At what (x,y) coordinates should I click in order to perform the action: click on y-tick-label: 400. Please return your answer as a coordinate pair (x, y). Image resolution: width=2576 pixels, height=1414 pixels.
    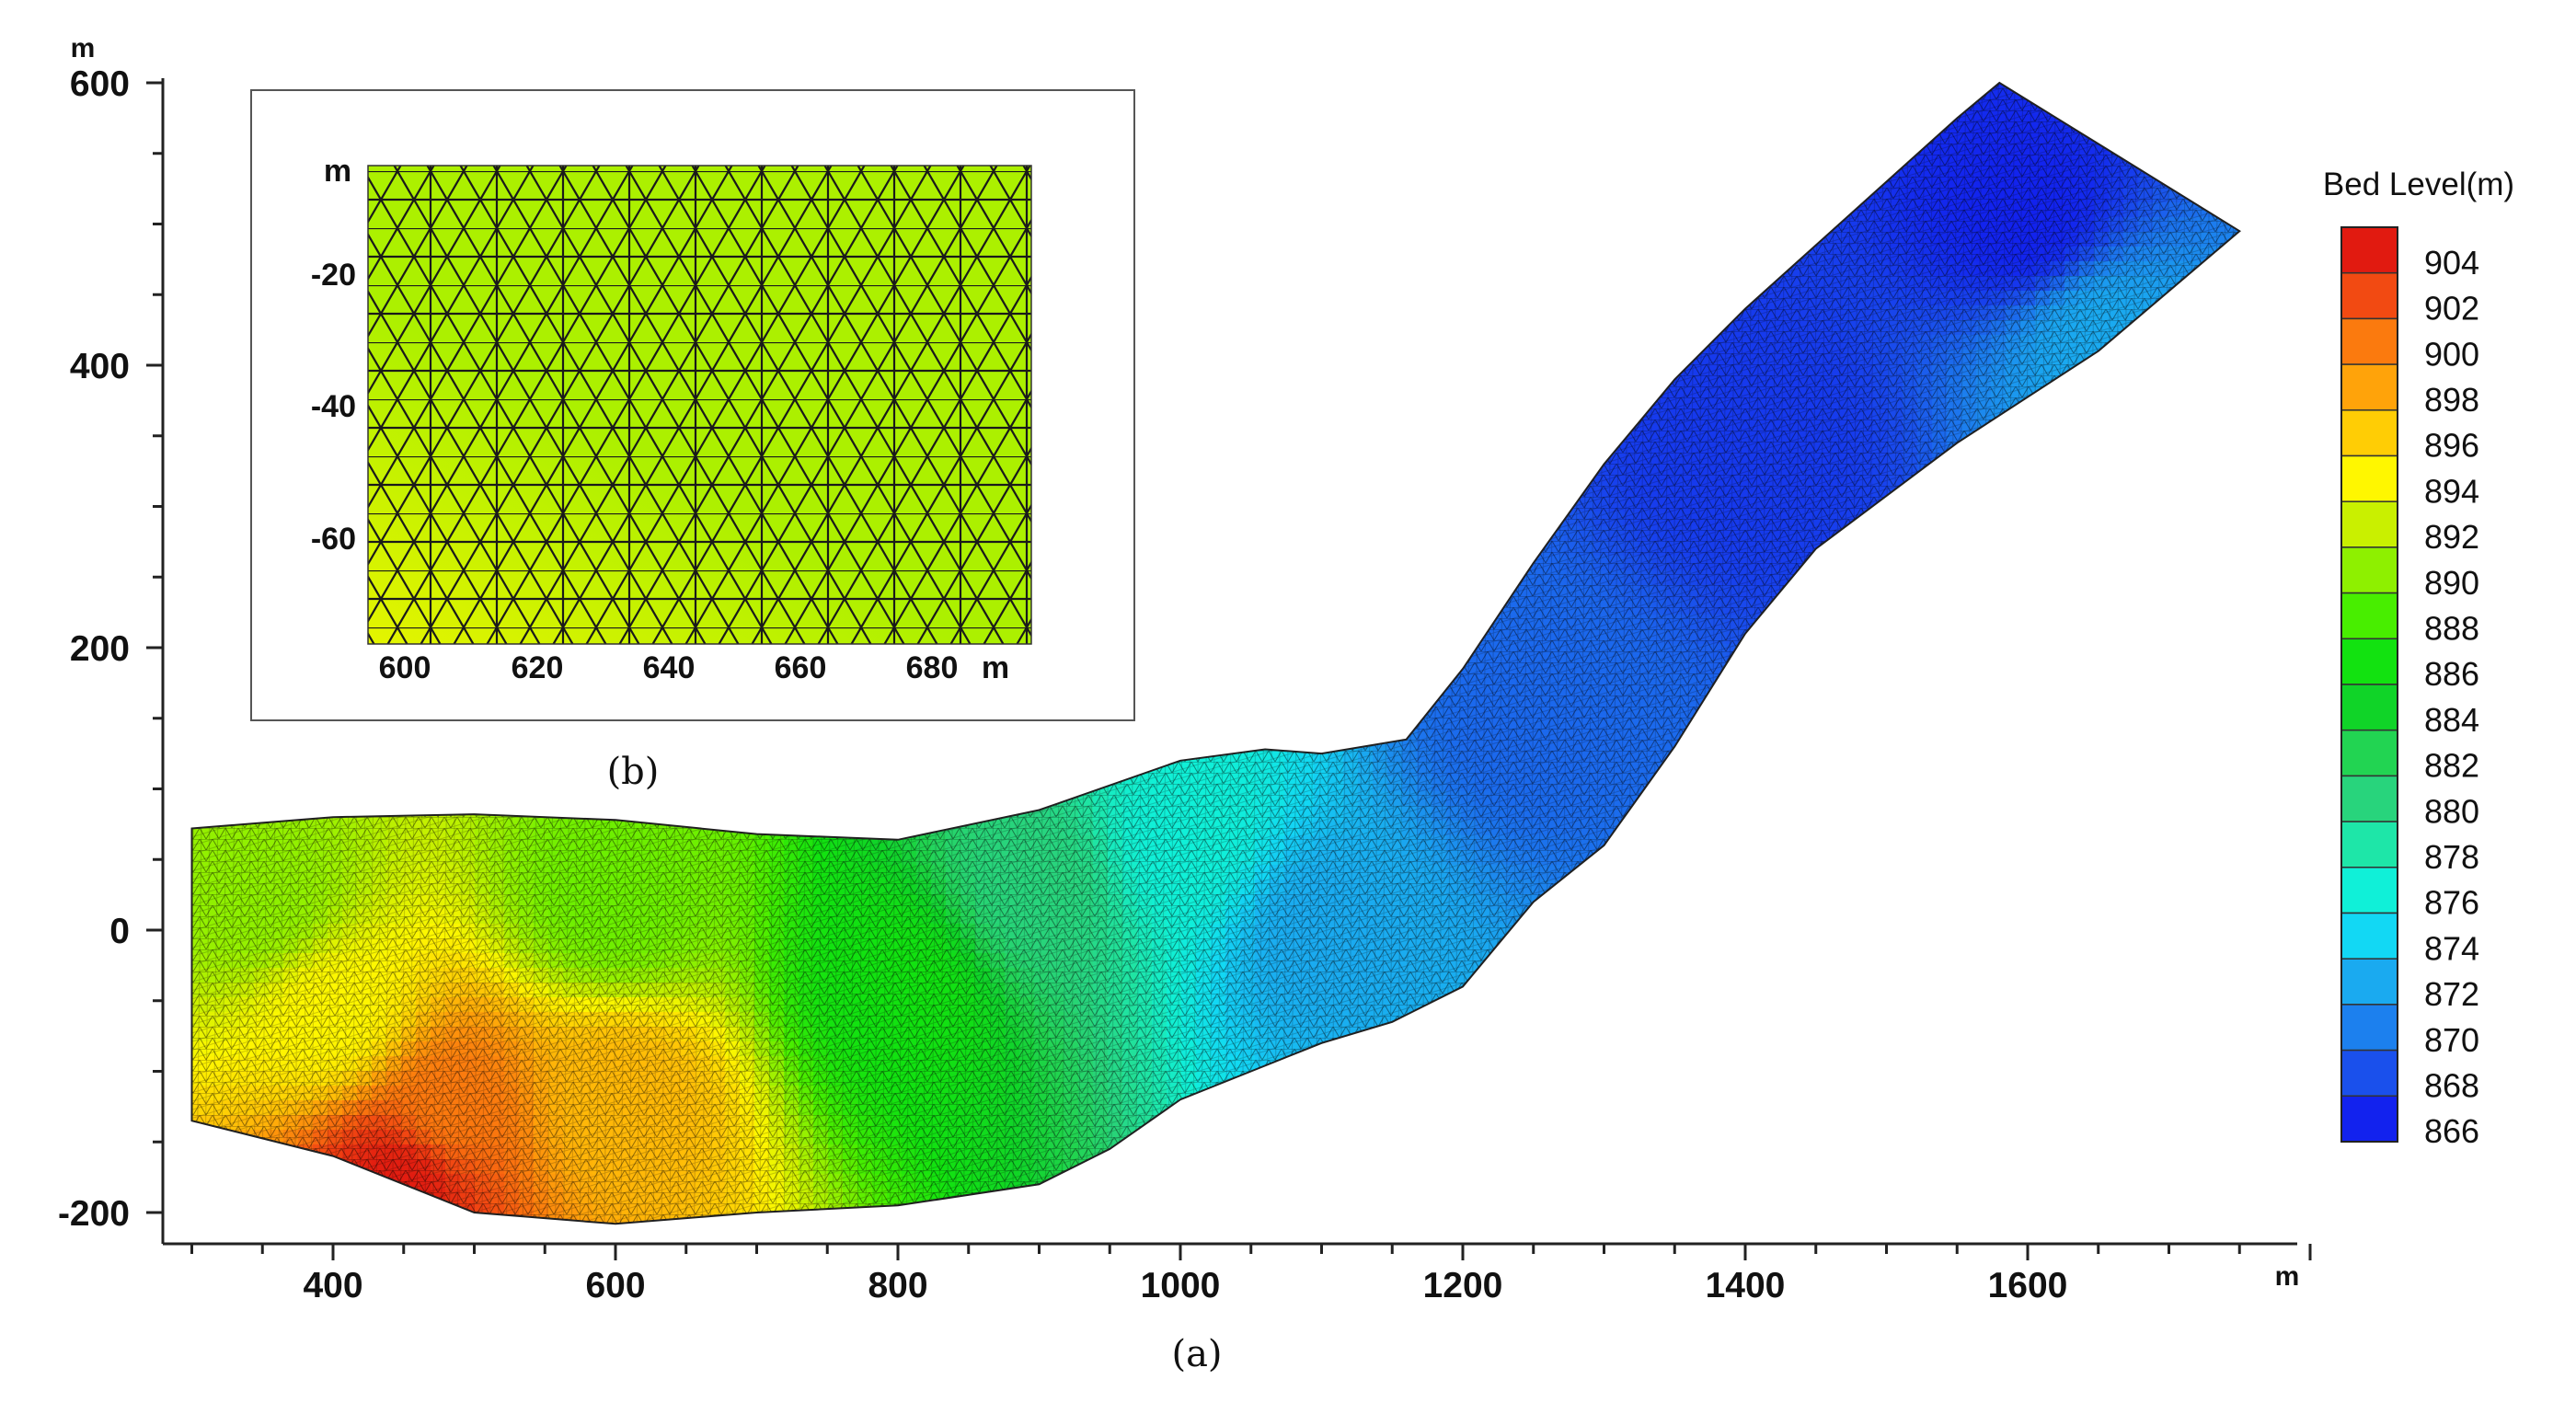
    Looking at the image, I should click on (100, 366).